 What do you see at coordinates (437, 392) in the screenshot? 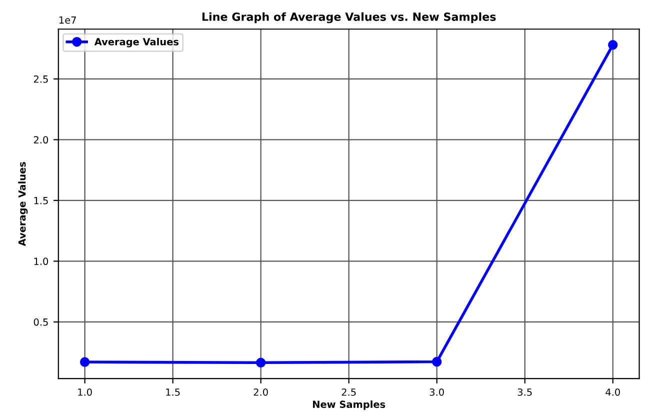
I see `x-tick-label: 3.0` at bounding box center [437, 392].